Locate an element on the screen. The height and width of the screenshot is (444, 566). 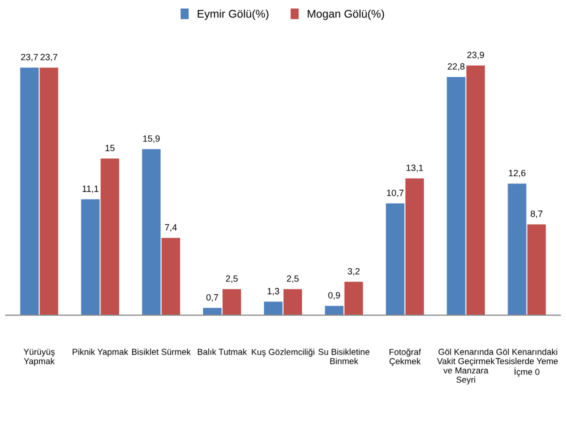
data-label: 15 is located at coordinates (110, 148).